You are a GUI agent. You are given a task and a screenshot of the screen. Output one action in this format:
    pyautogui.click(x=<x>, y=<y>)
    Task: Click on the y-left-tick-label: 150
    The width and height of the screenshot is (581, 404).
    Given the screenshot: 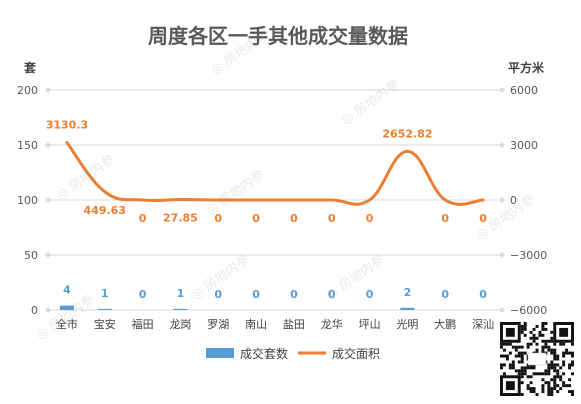 What is the action you would take?
    pyautogui.click(x=27, y=145)
    